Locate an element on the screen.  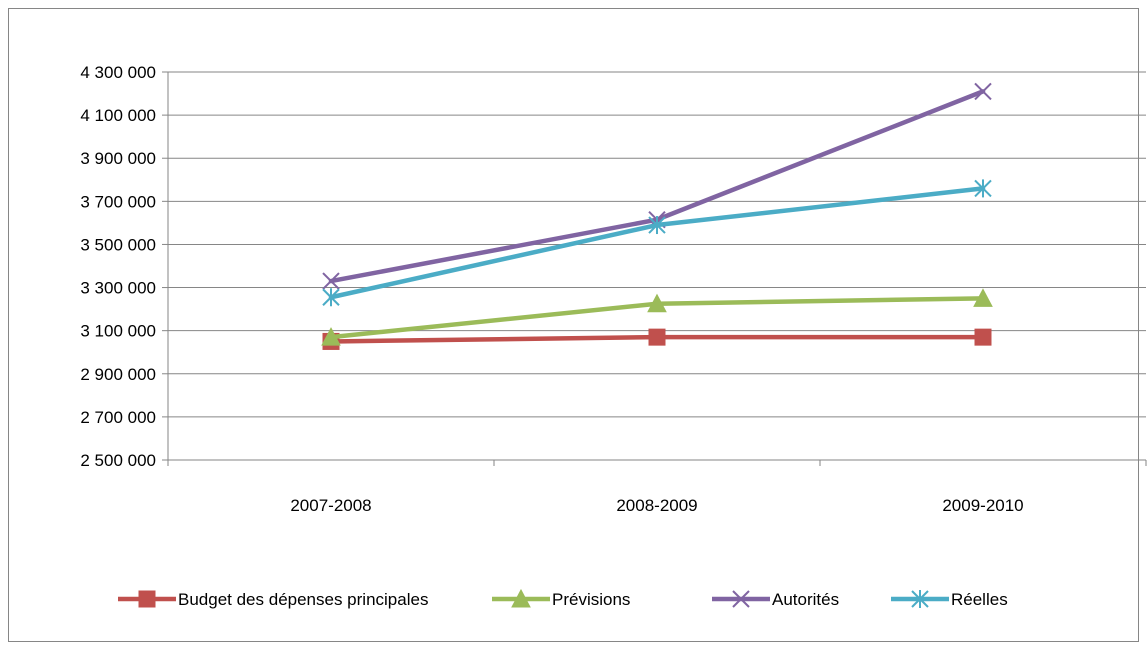
legend-item: Budget des dépenses principales is located at coordinates (273, 599).